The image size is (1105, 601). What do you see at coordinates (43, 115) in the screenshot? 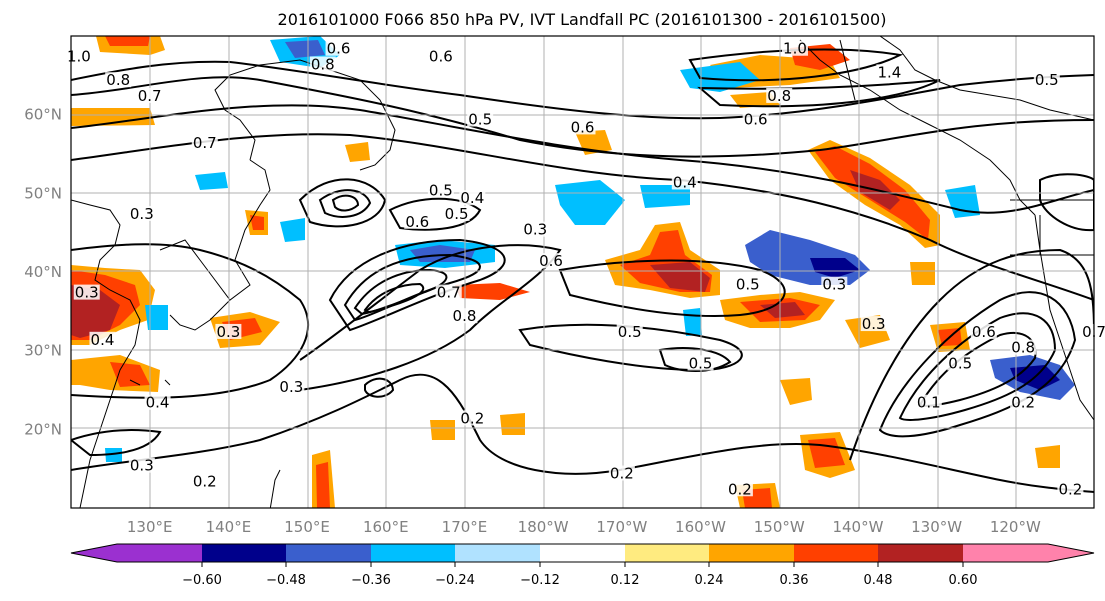
I see `latitude-tick-label: 60°N` at bounding box center [43, 115].